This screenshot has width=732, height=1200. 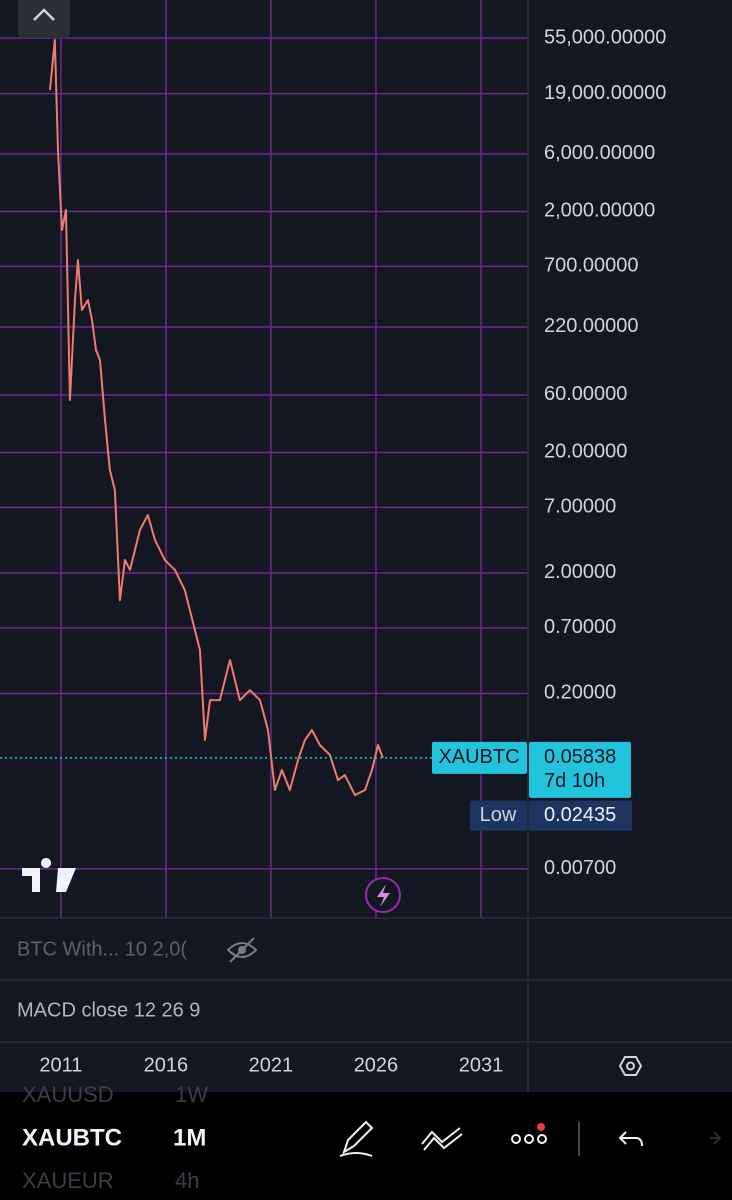 I want to click on notification-dot, so click(x=541, y=1127).